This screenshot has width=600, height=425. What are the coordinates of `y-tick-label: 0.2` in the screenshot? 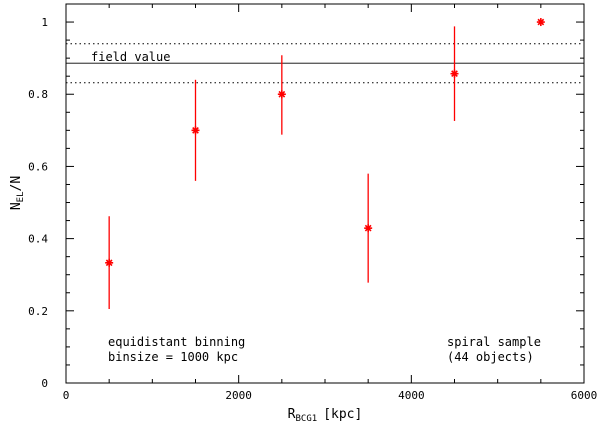 It's located at (38, 311).